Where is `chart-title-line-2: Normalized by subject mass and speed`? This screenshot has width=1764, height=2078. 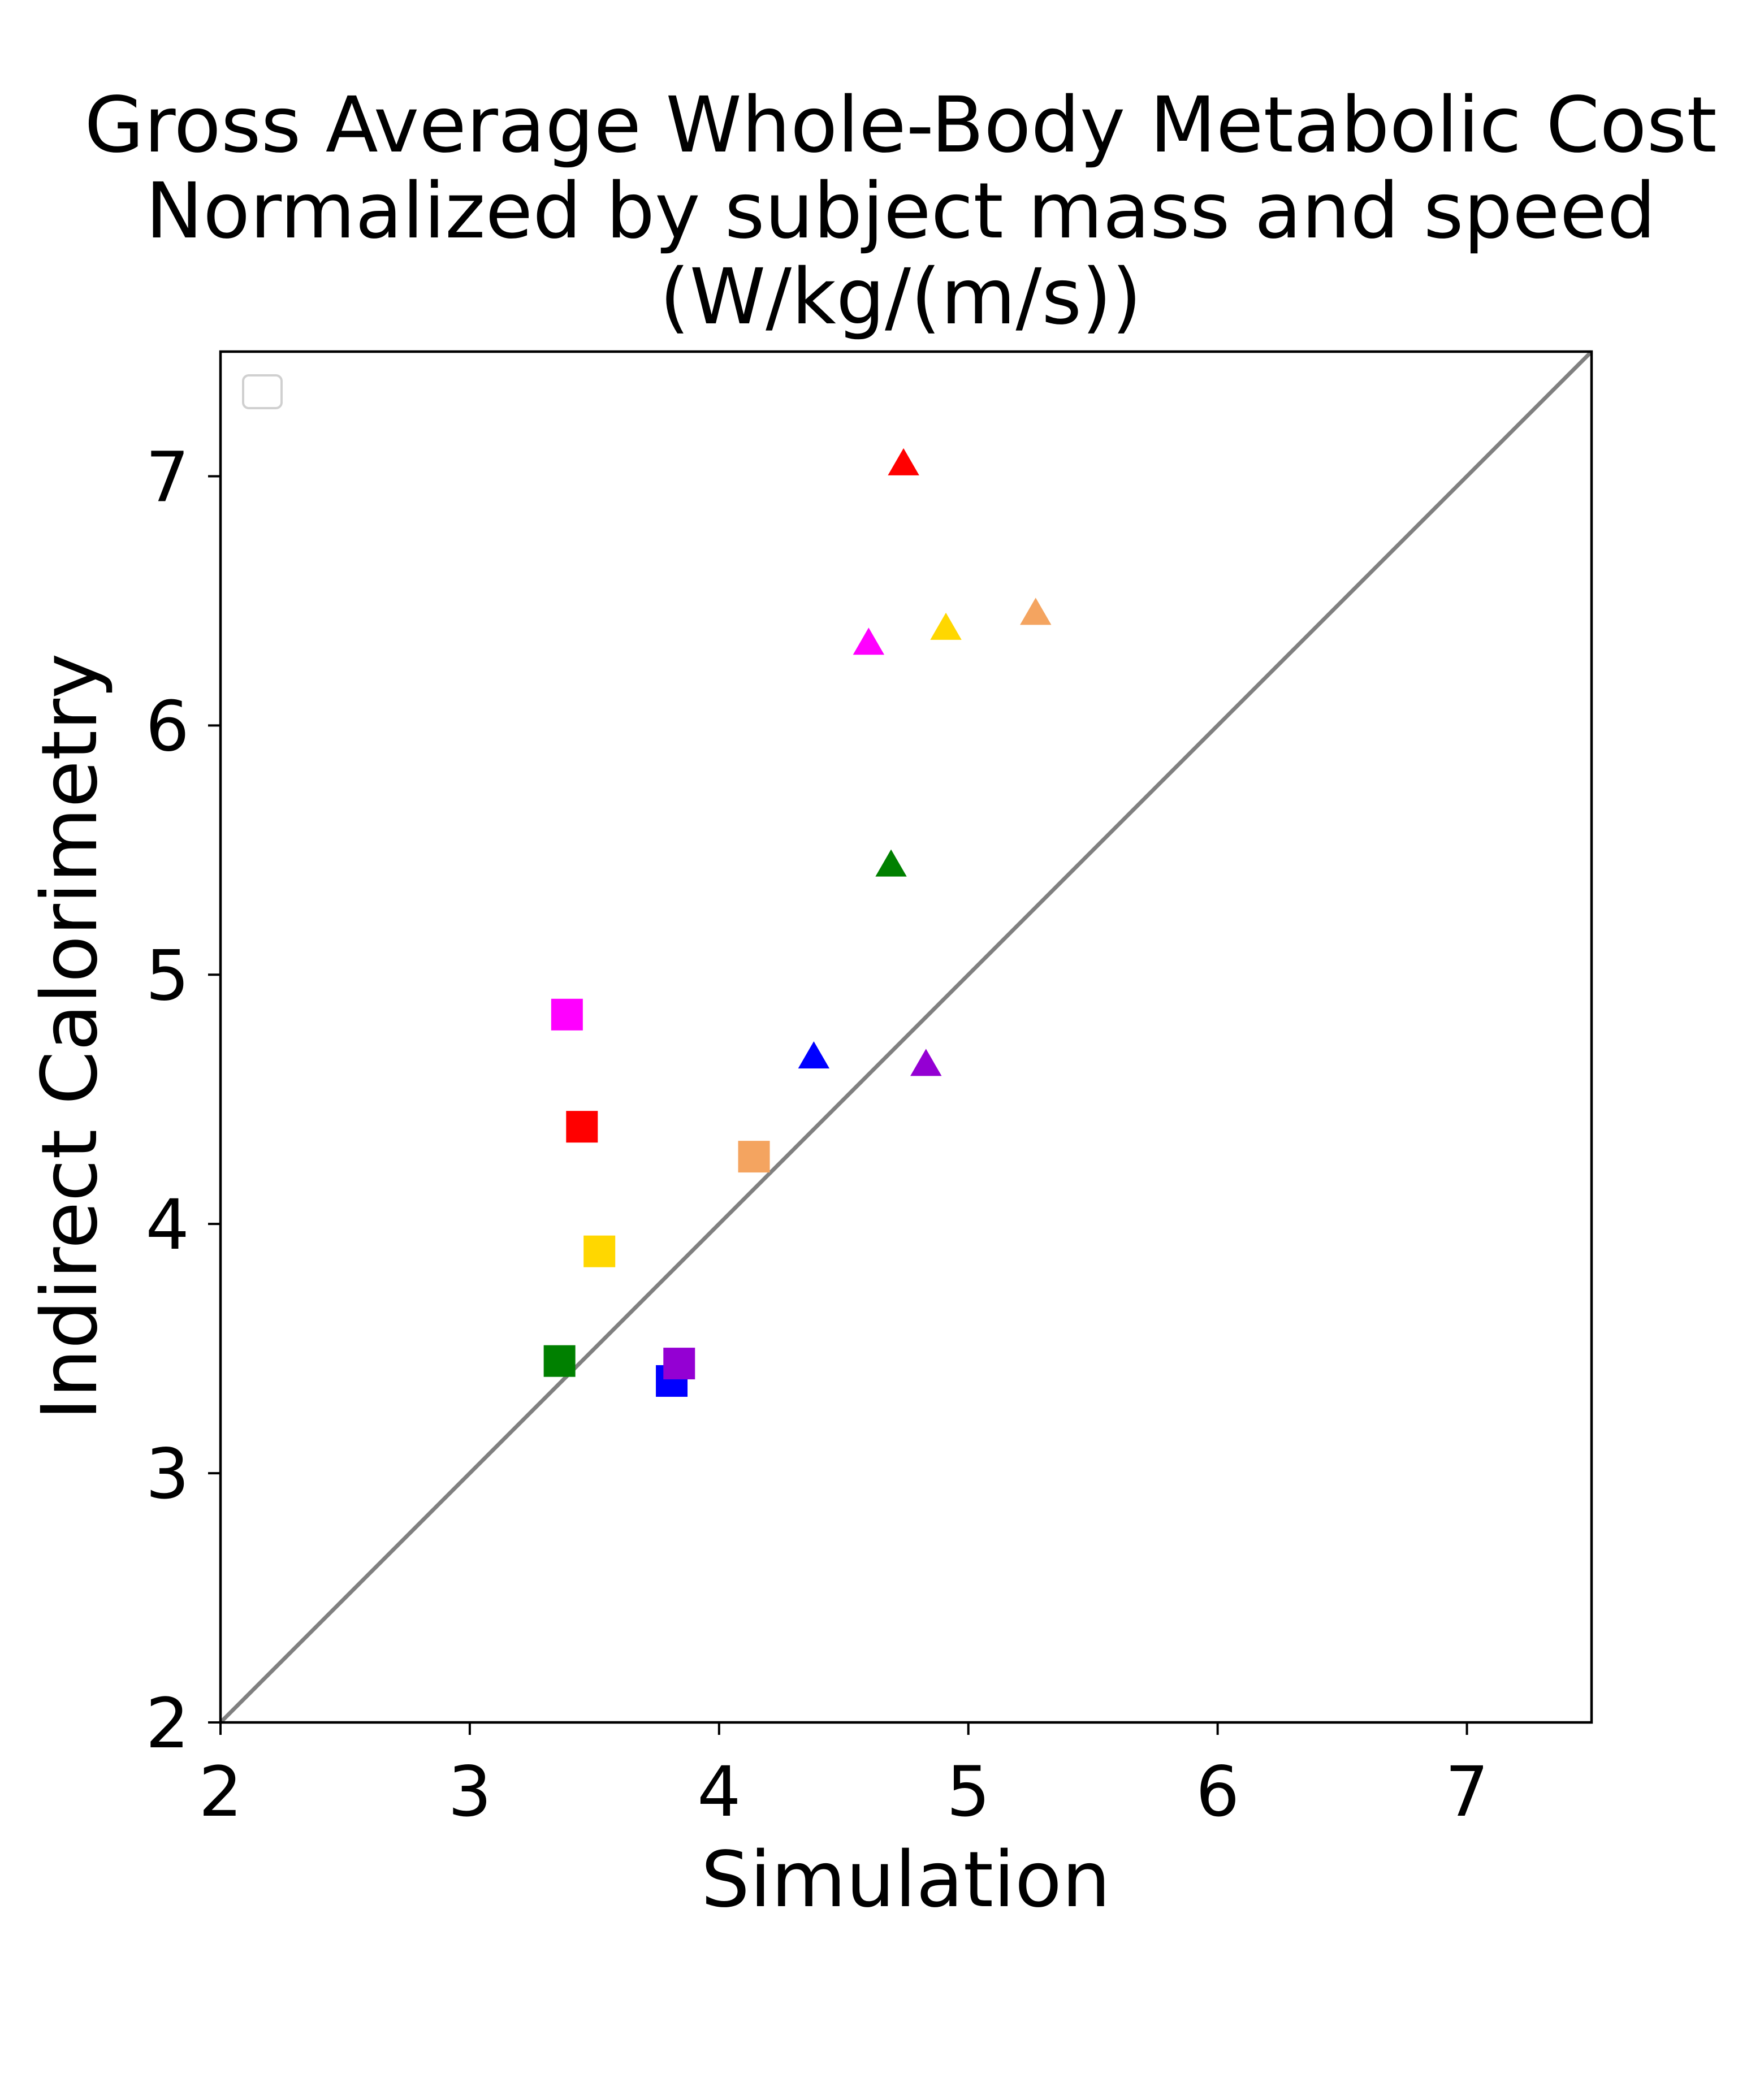 chart-title-line-2: Normalized by subject mass and speed is located at coordinates (900, 212).